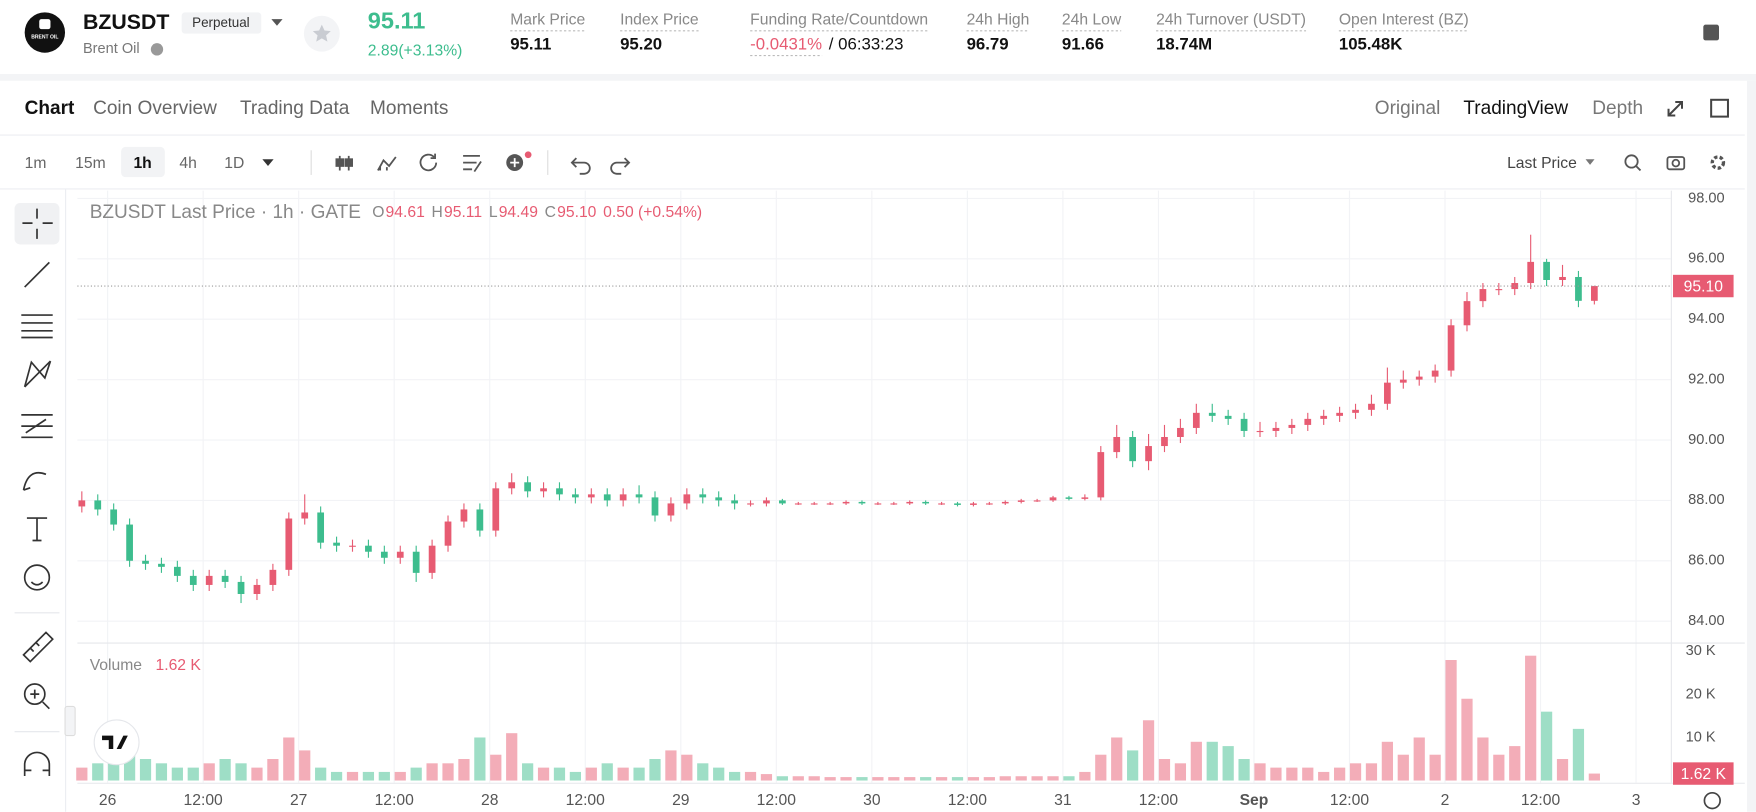  Describe the element at coordinates (652, 212) in the screenshot. I see `legend-change: 0.50 (+0.54%)` at that location.